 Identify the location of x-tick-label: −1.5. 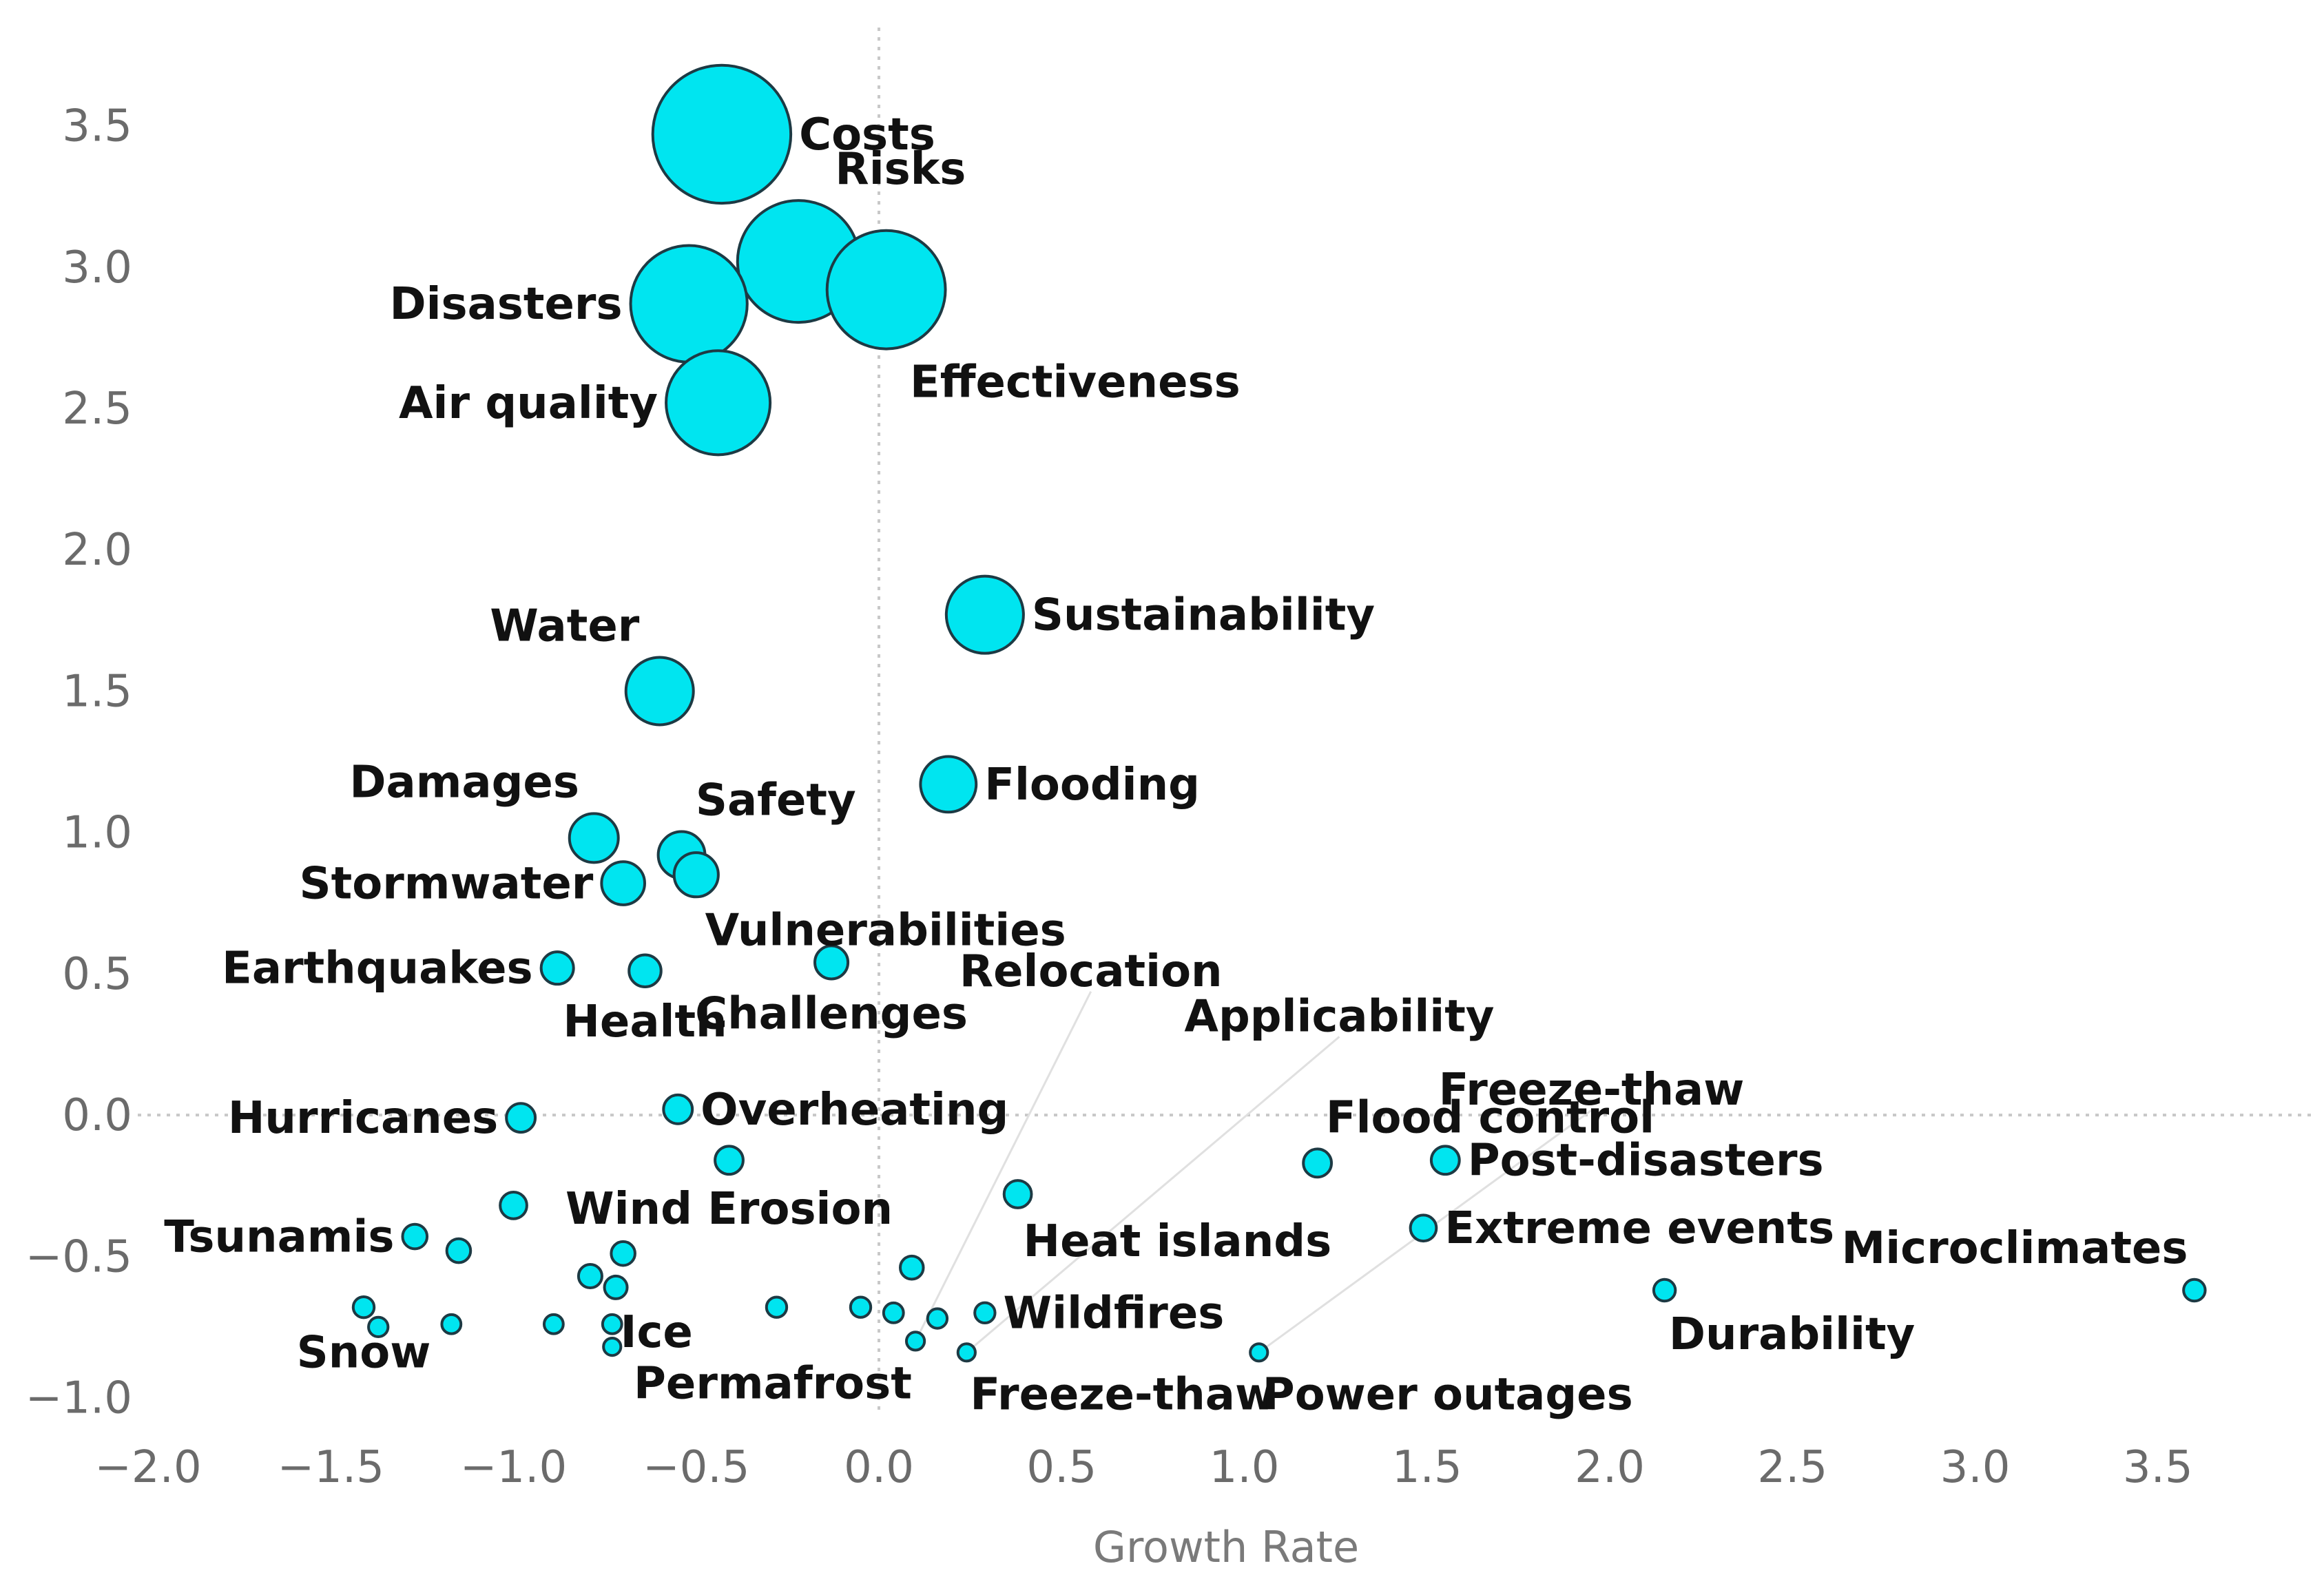
(331, 1467).